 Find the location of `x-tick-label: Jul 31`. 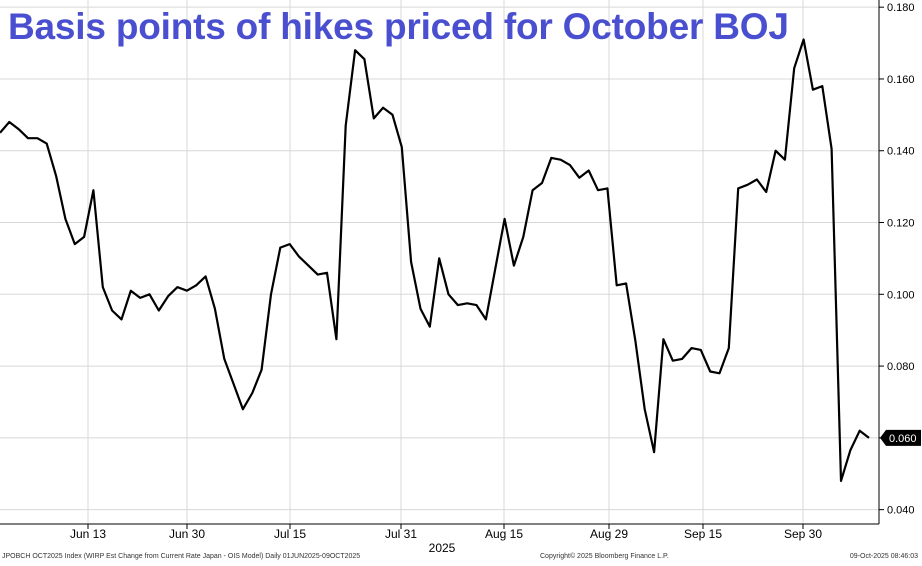

x-tick-label: Jul 31 is located at coordinates (401, 534).